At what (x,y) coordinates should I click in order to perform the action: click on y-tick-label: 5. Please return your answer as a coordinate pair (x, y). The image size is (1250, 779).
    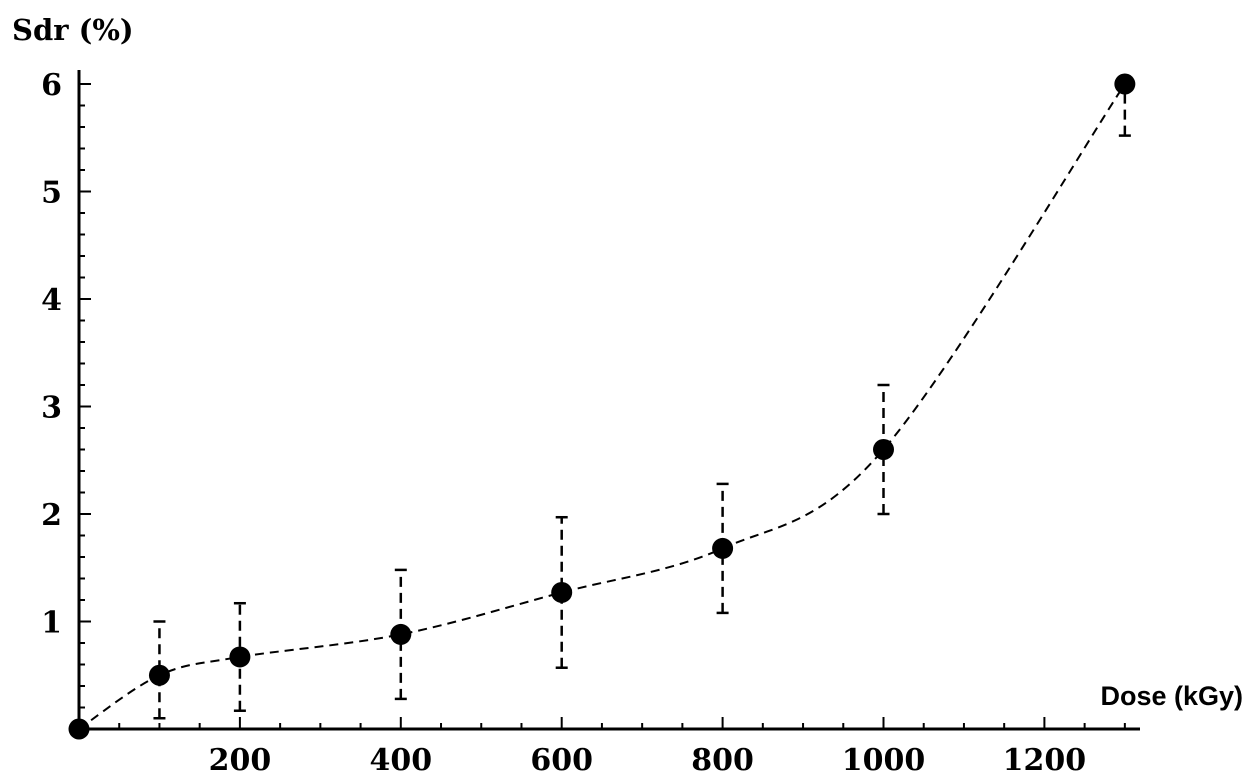
    Looking at the image, I should click on (51, 193).